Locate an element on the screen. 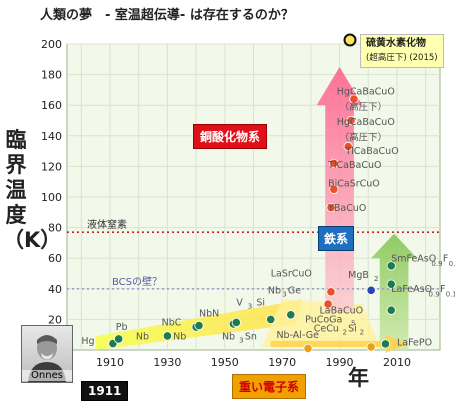  point-label: YBaCuO is located at coordinates (346, 208).